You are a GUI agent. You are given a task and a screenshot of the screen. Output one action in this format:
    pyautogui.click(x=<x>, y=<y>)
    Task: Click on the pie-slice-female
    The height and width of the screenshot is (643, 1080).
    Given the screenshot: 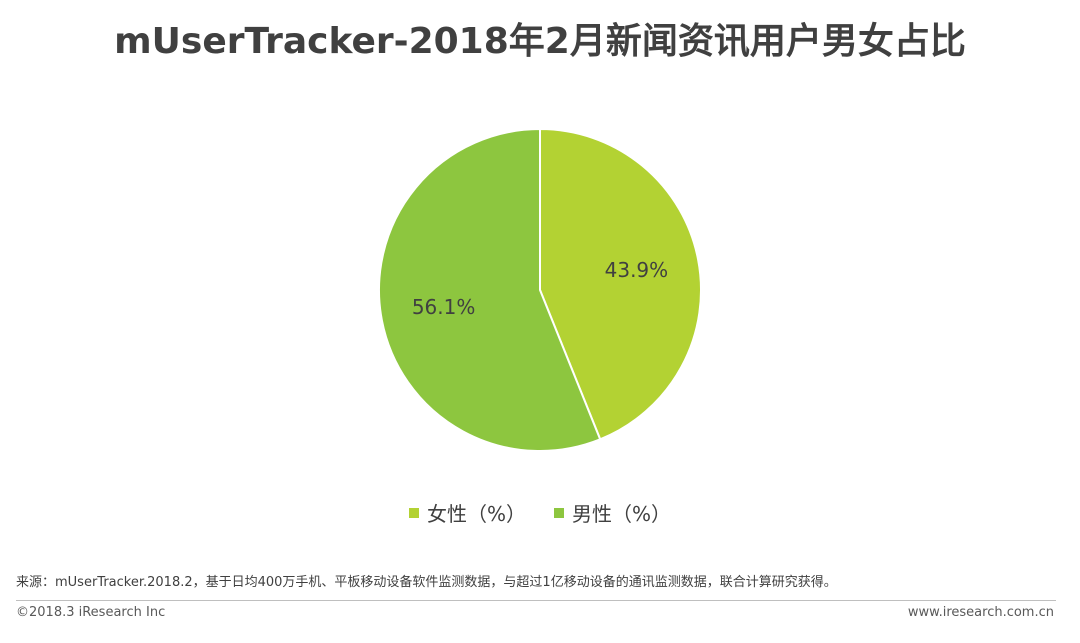 What is the action you would take?
    pyautogui.click(x=620, y=284)
    